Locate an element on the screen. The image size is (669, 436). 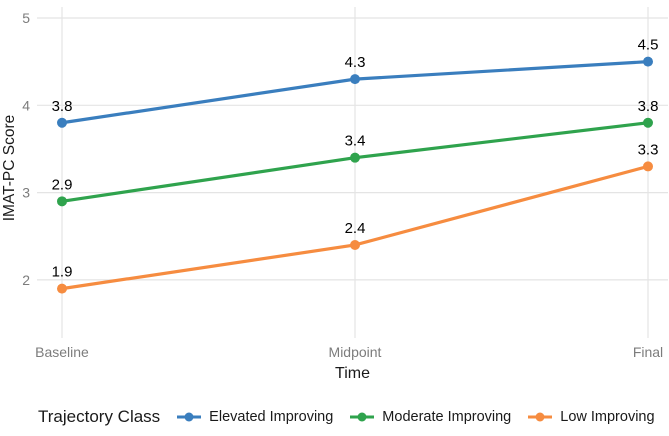
data-point-label: 3.3 is located at coordinates (648, 149).